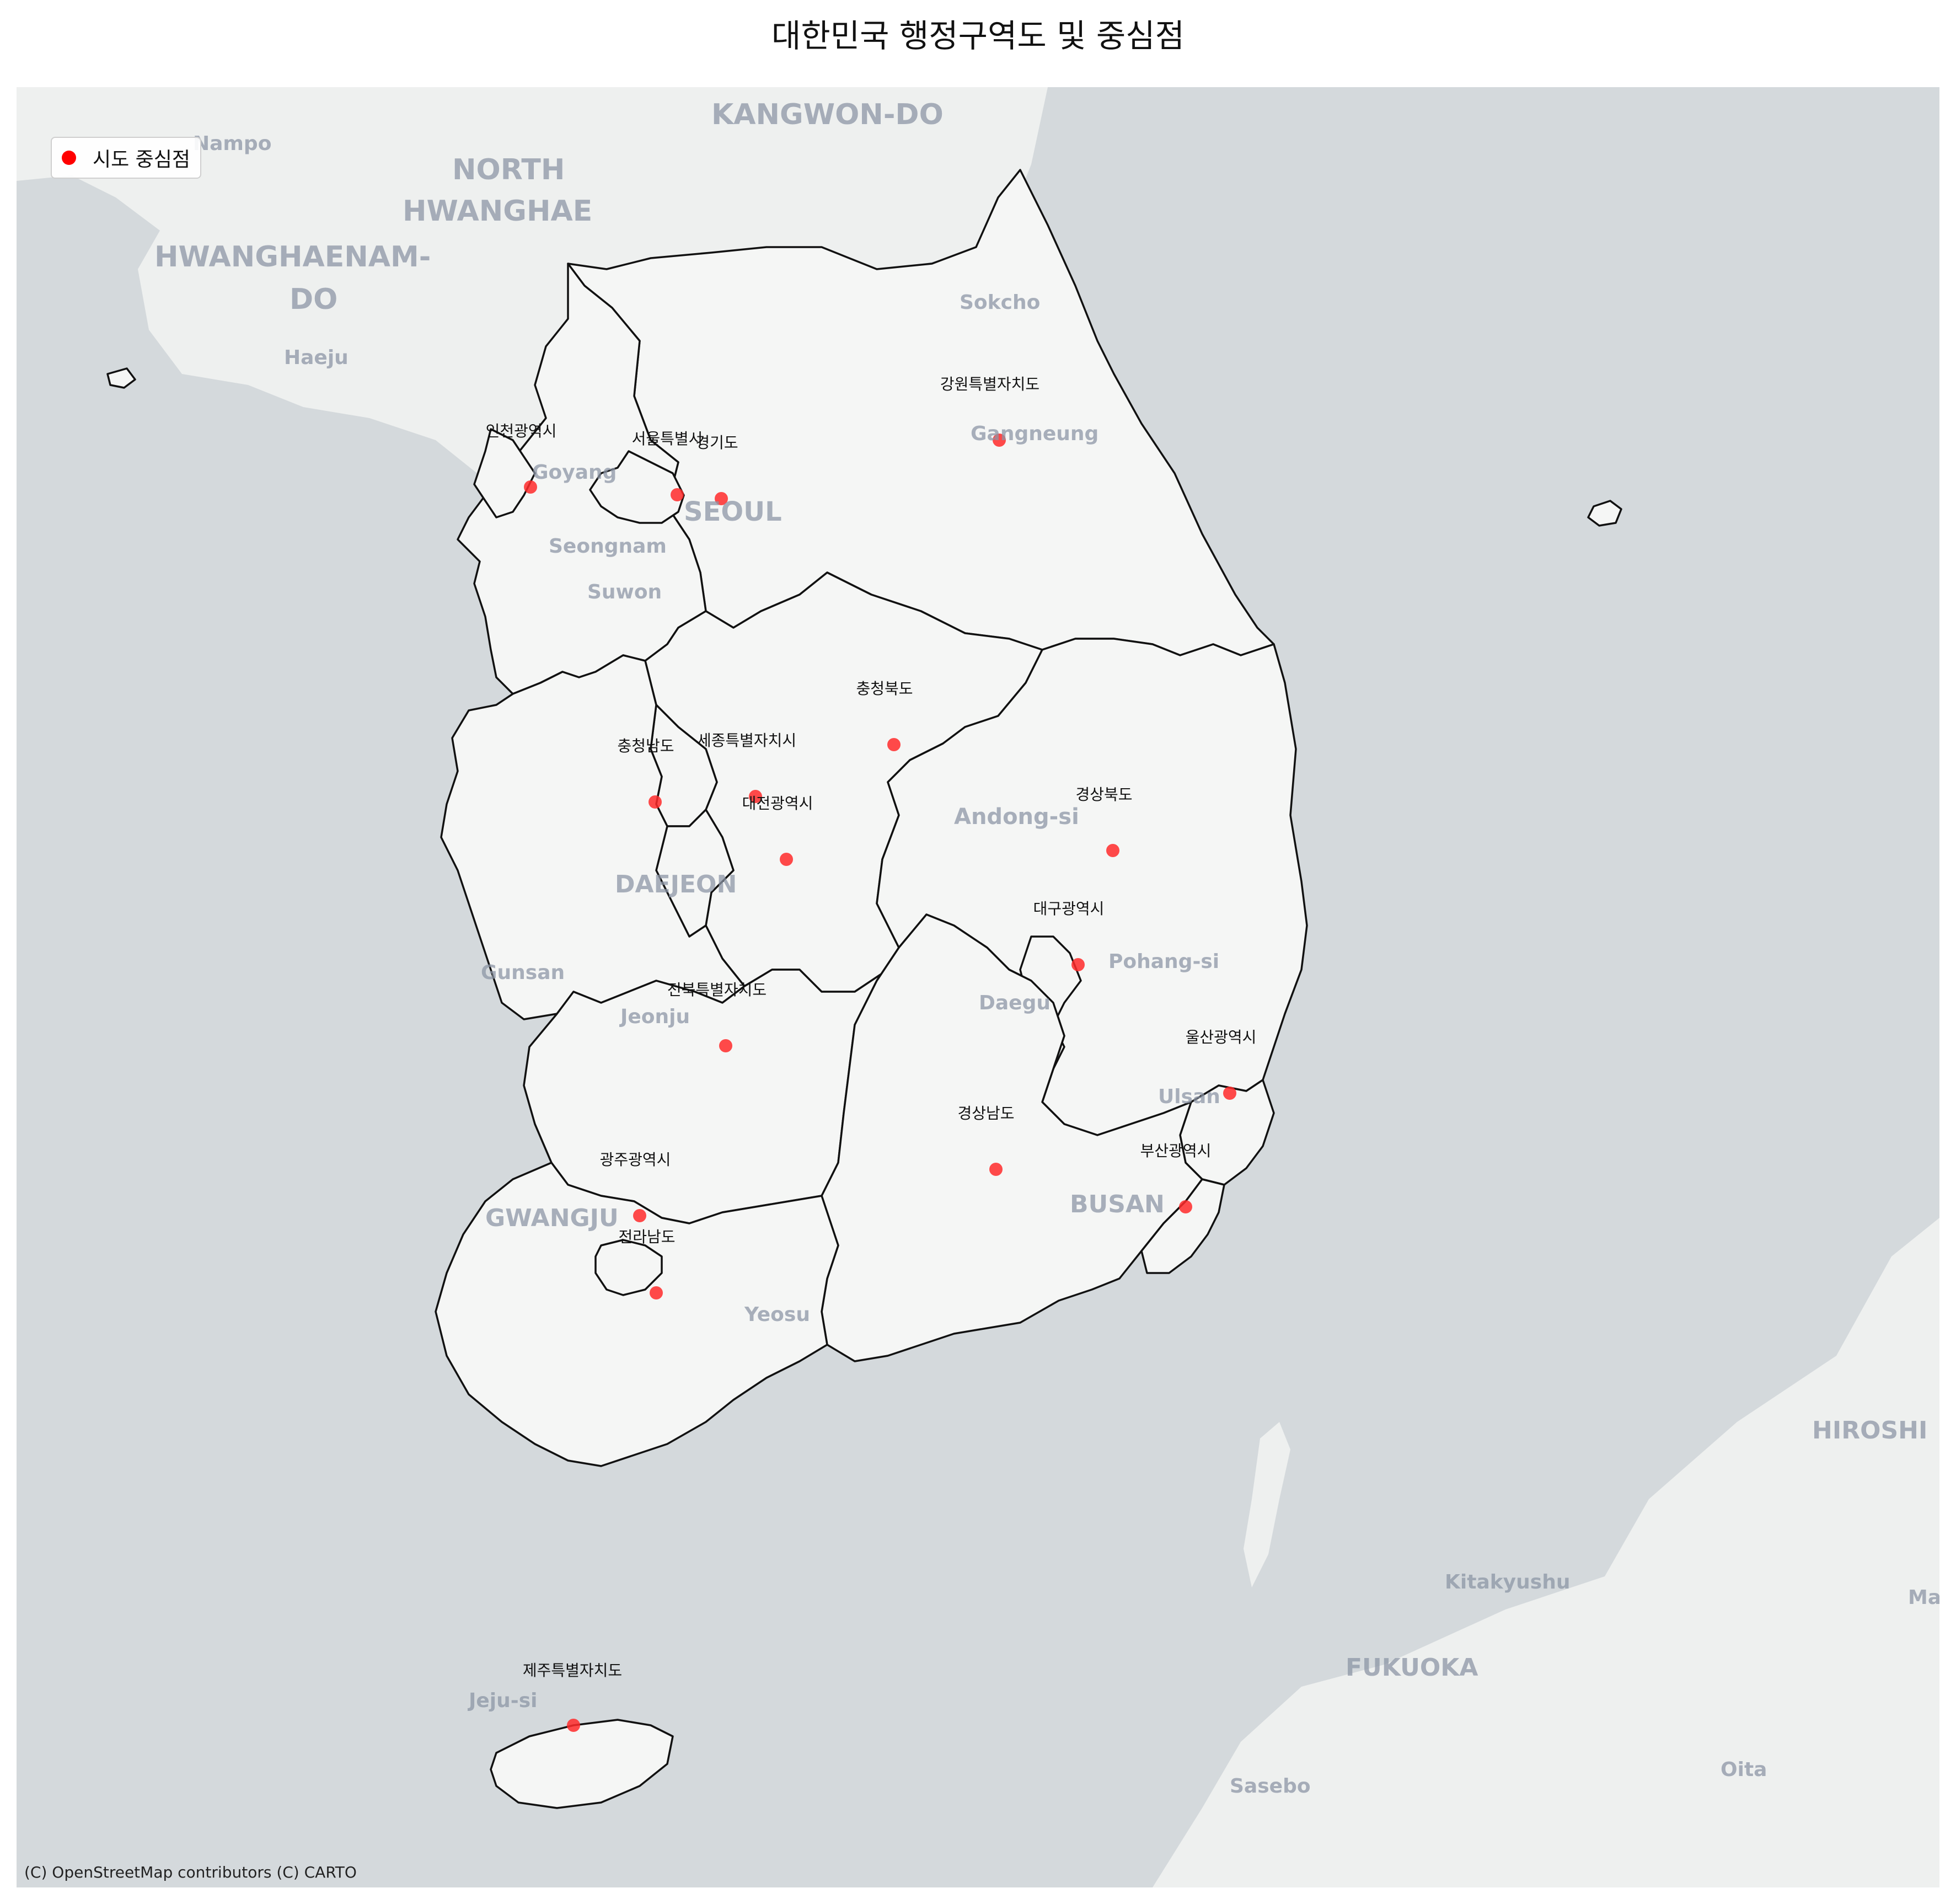 This screenshot has height=1904, width=1956. What do you see at coordinates (1069, 909) in the screenshot?
I see `region-label: 대구광역시` at bounding box center [1069, 909].